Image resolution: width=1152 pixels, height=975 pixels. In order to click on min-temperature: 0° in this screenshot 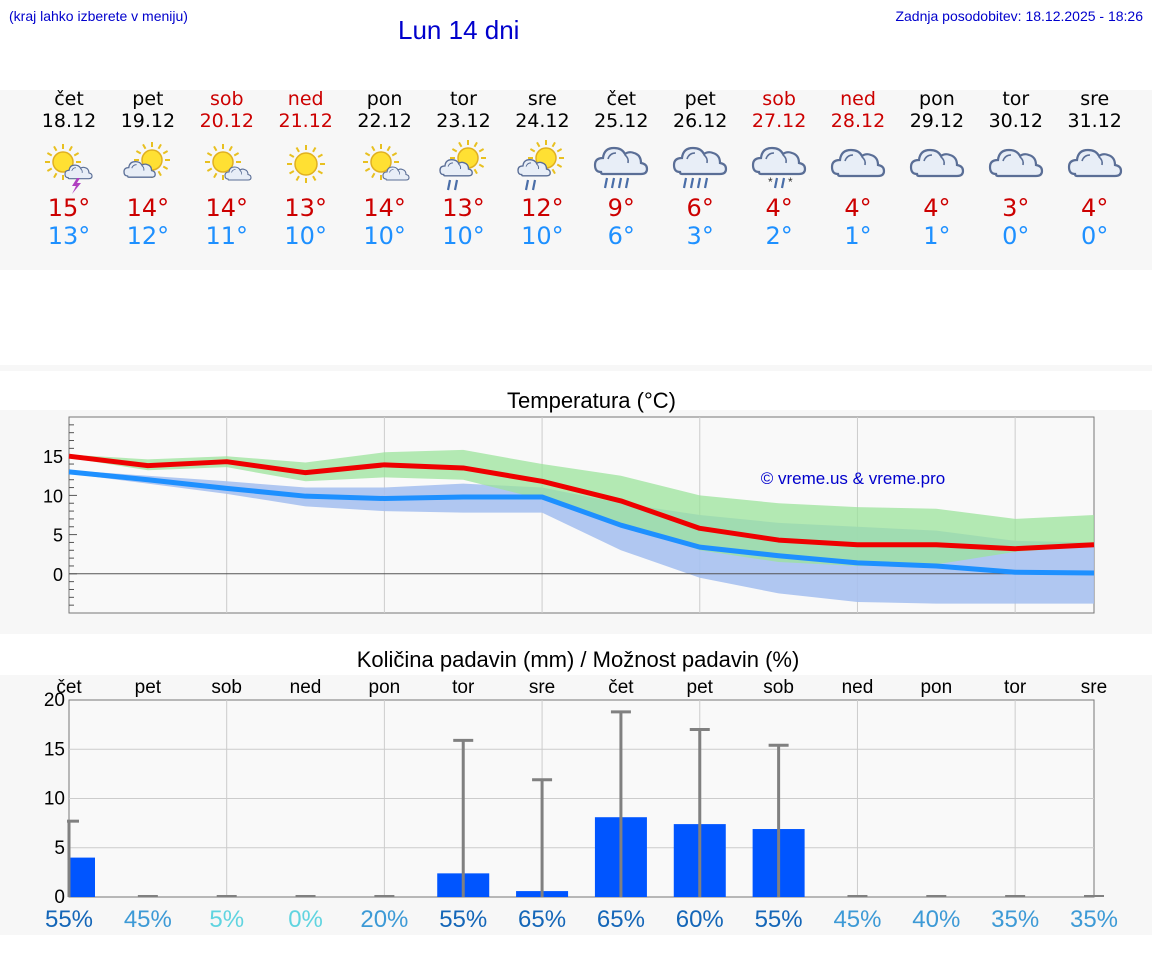, I will do `click(1095, 236)`.